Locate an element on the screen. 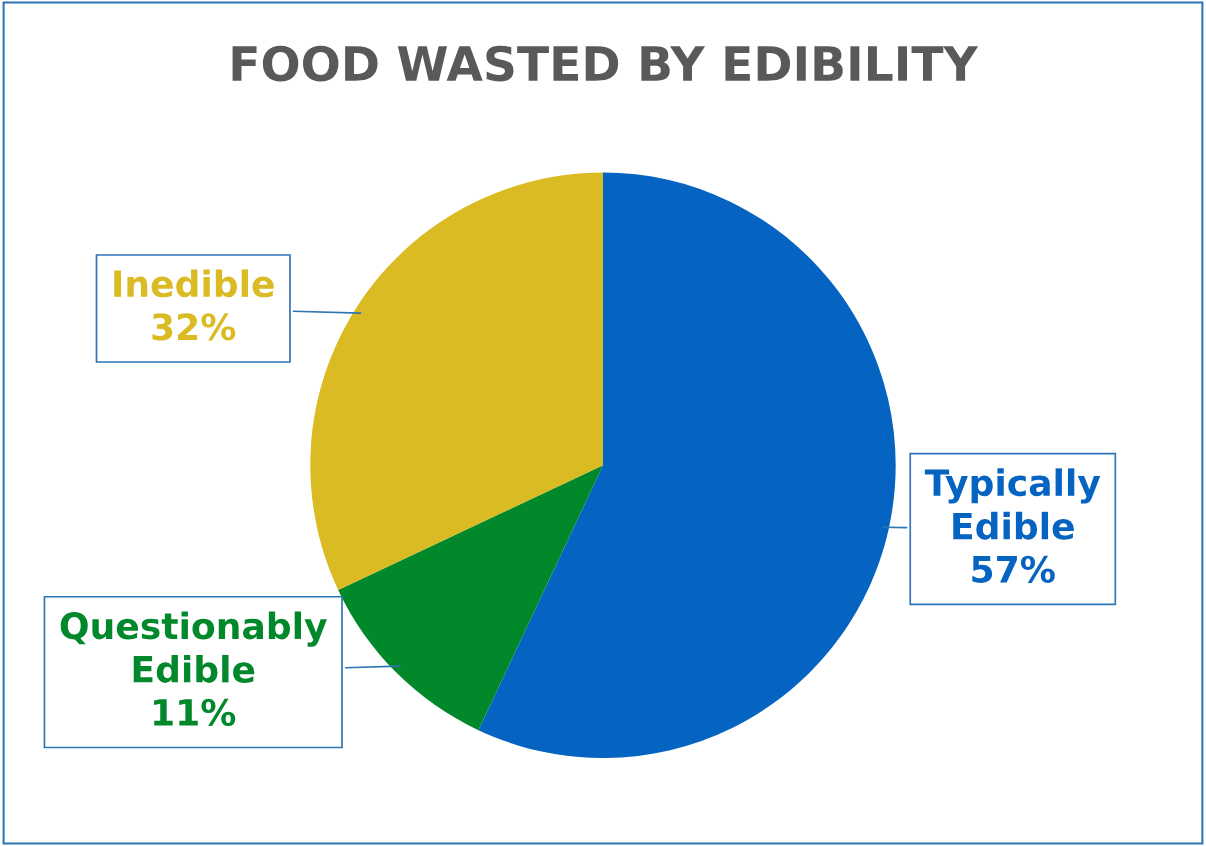 The width and height of the screenshot is (1206, 846). data-label: 57% is located at coordinates (1013, 569).